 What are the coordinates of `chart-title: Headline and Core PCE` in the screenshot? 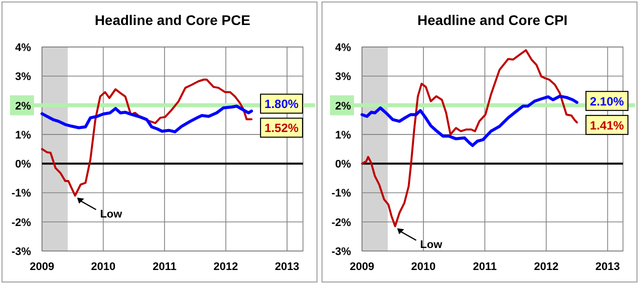 It's located at (172, 20).